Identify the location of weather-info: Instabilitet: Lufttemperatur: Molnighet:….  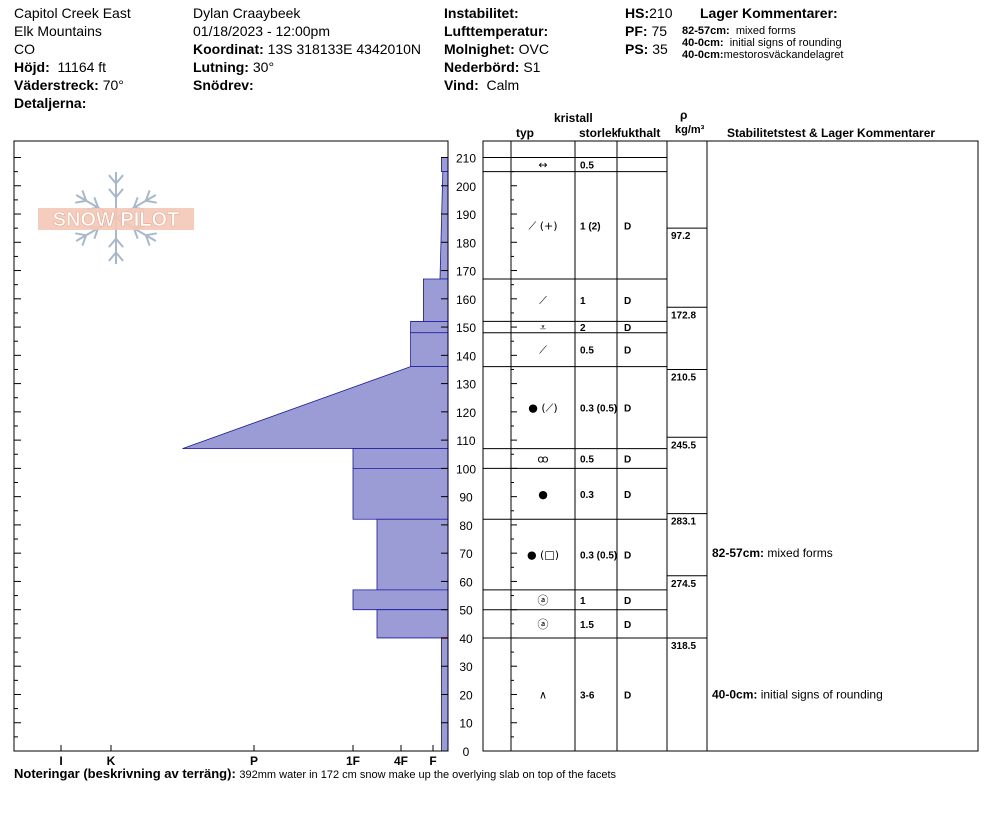
(498, 49).